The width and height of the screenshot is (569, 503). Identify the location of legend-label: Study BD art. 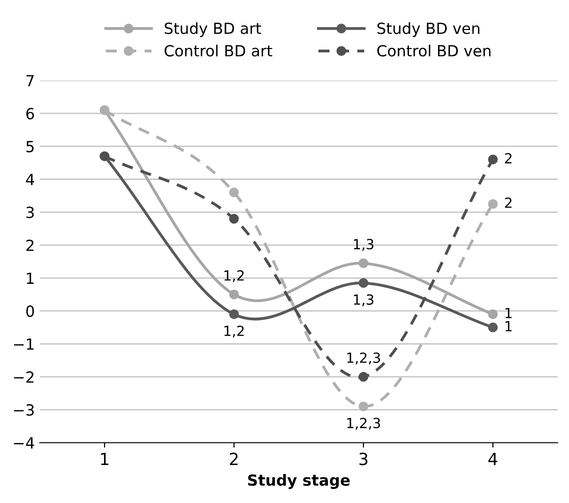
(213, 30).